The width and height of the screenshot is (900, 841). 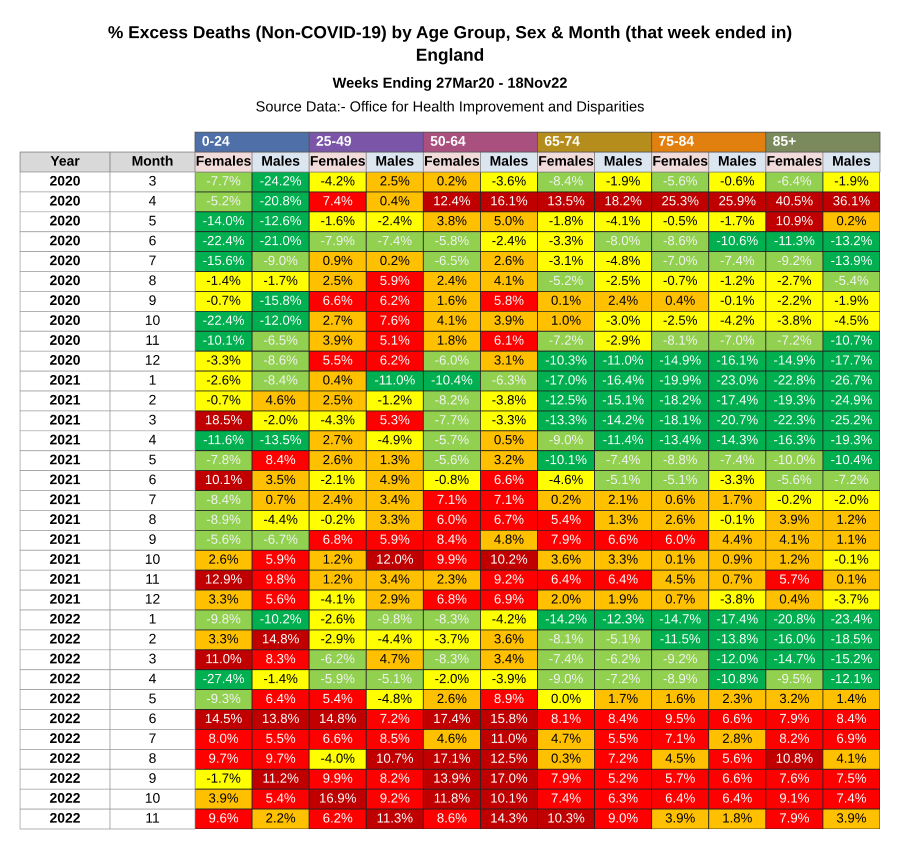 What do you see at coordinates (680, 738) in the screenshot?
I see `data-label: 7.1%` at bounding box center [680, 738].